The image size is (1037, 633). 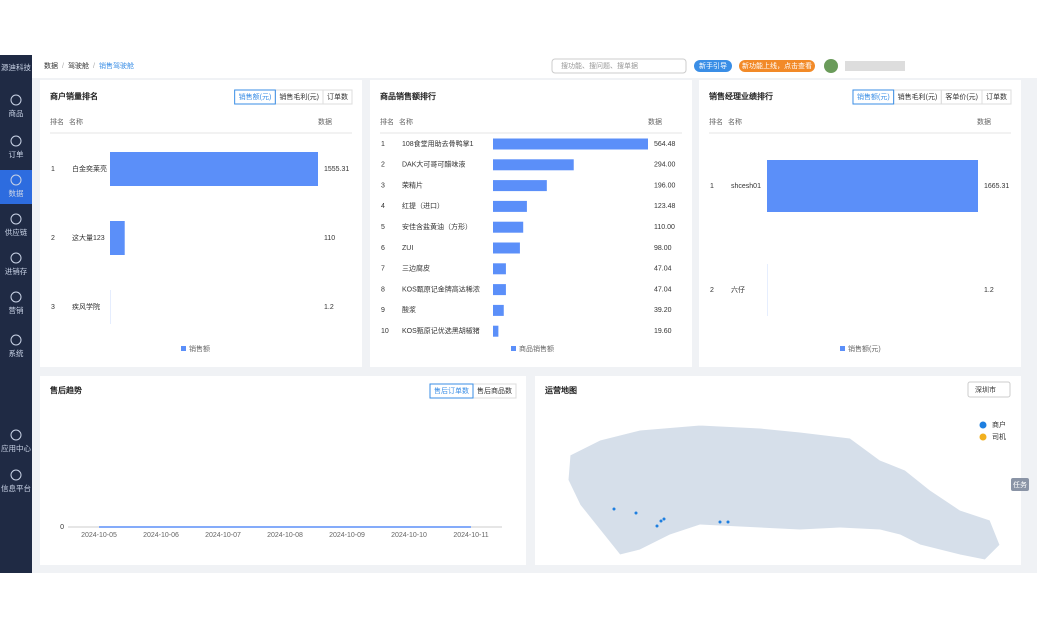 I want to click on avatar, so click(x=831, y=66).